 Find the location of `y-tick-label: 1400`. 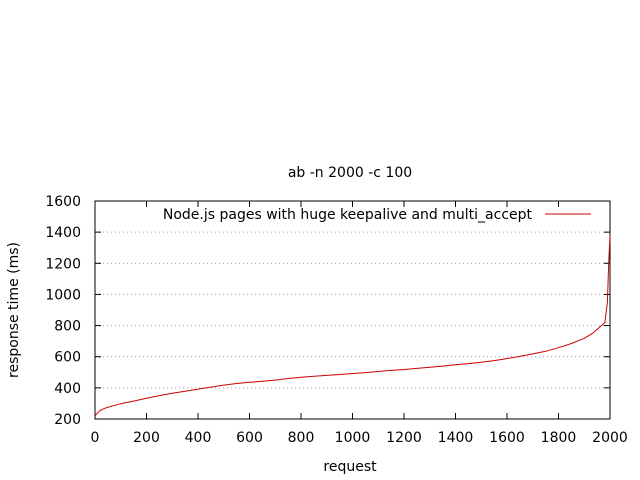

y-tick-label: 1400 is located at coordinates (63, 233).